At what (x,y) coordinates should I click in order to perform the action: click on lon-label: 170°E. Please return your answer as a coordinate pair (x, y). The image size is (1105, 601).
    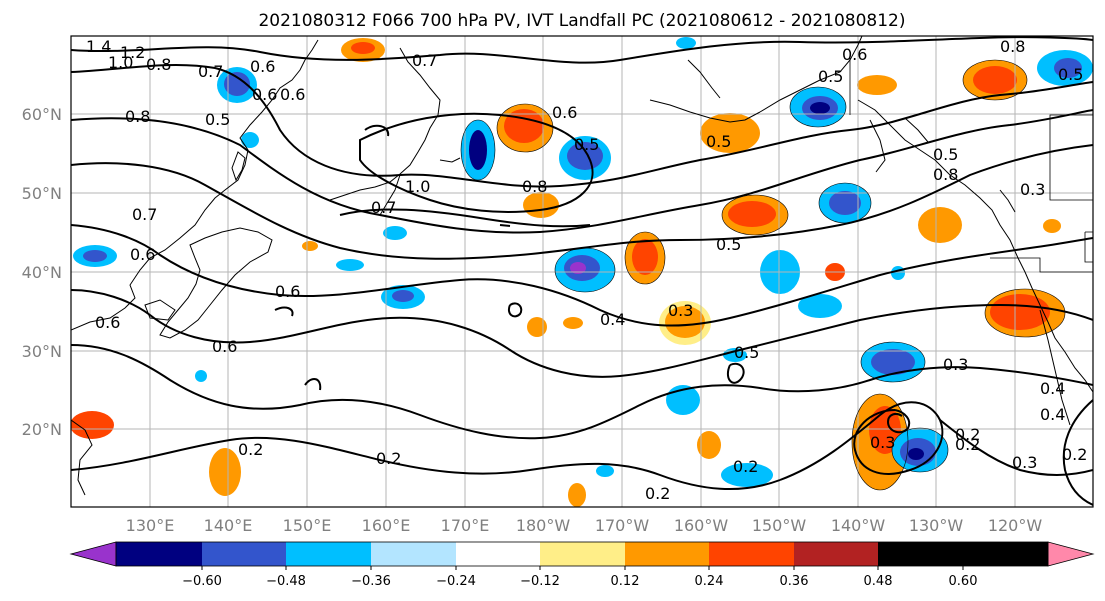
    Looking at the image, I should click on (465, 525).